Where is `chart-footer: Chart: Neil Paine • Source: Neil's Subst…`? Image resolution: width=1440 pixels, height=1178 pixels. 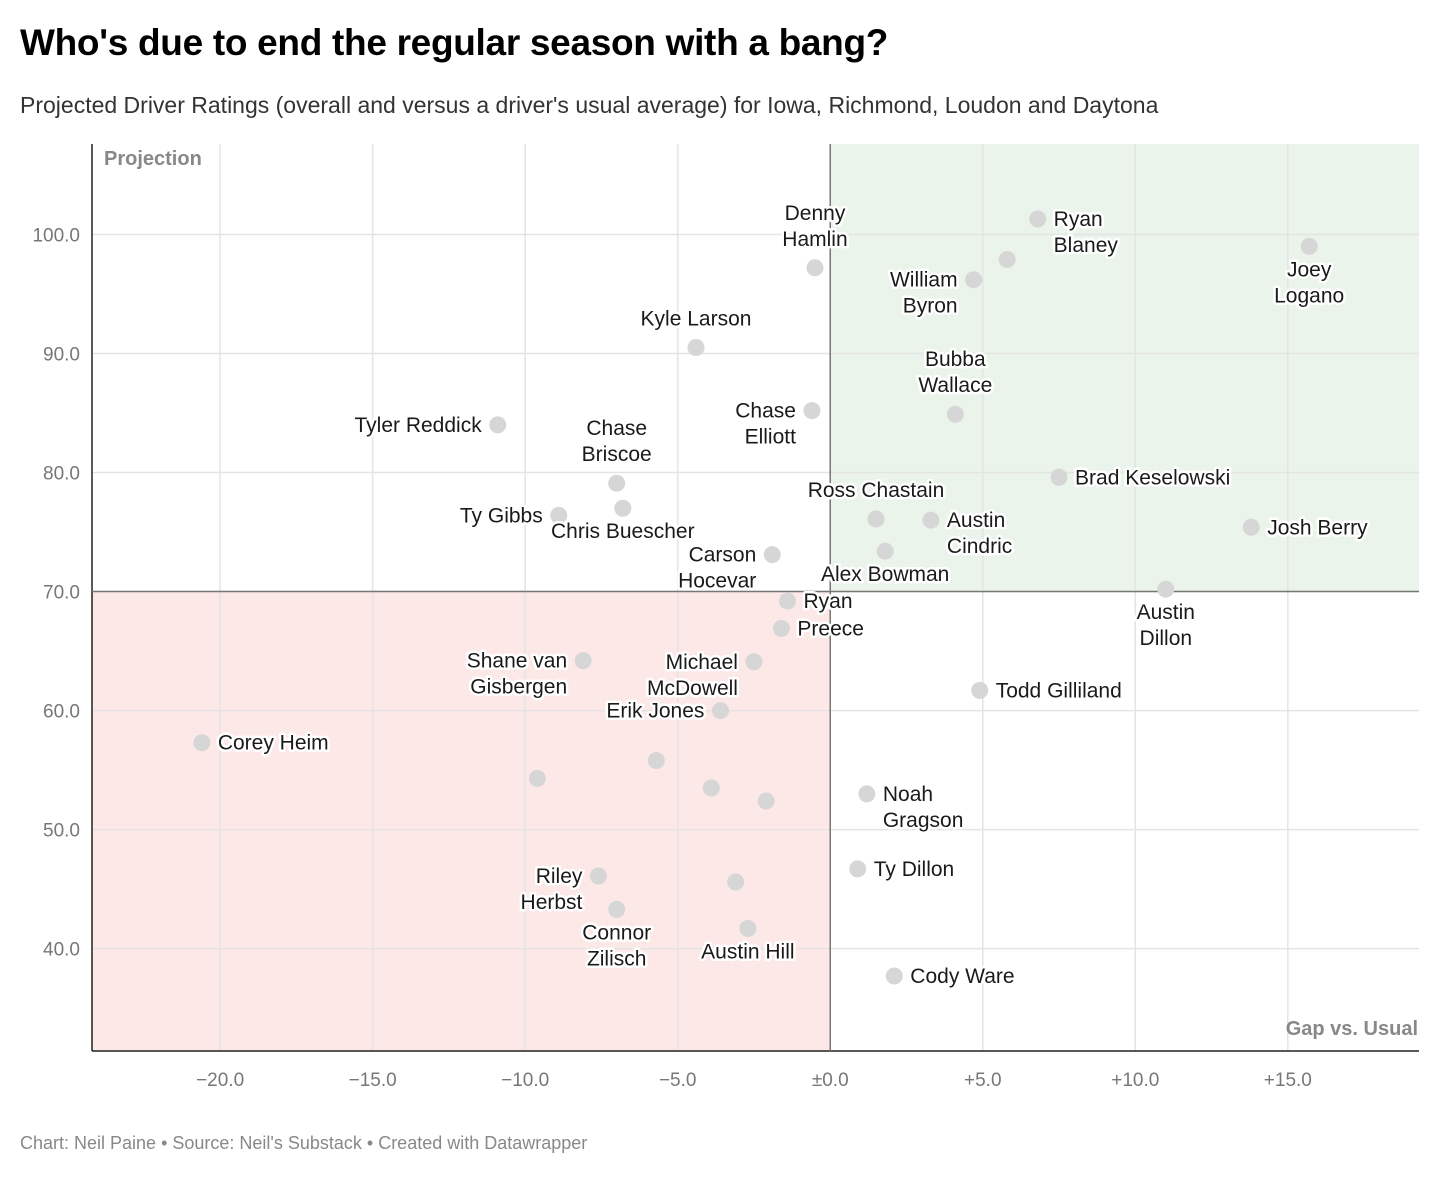
chart-footer: Chart: Neil Paine • Source: Neil's Subst… is located at coordinates (304, 1143).